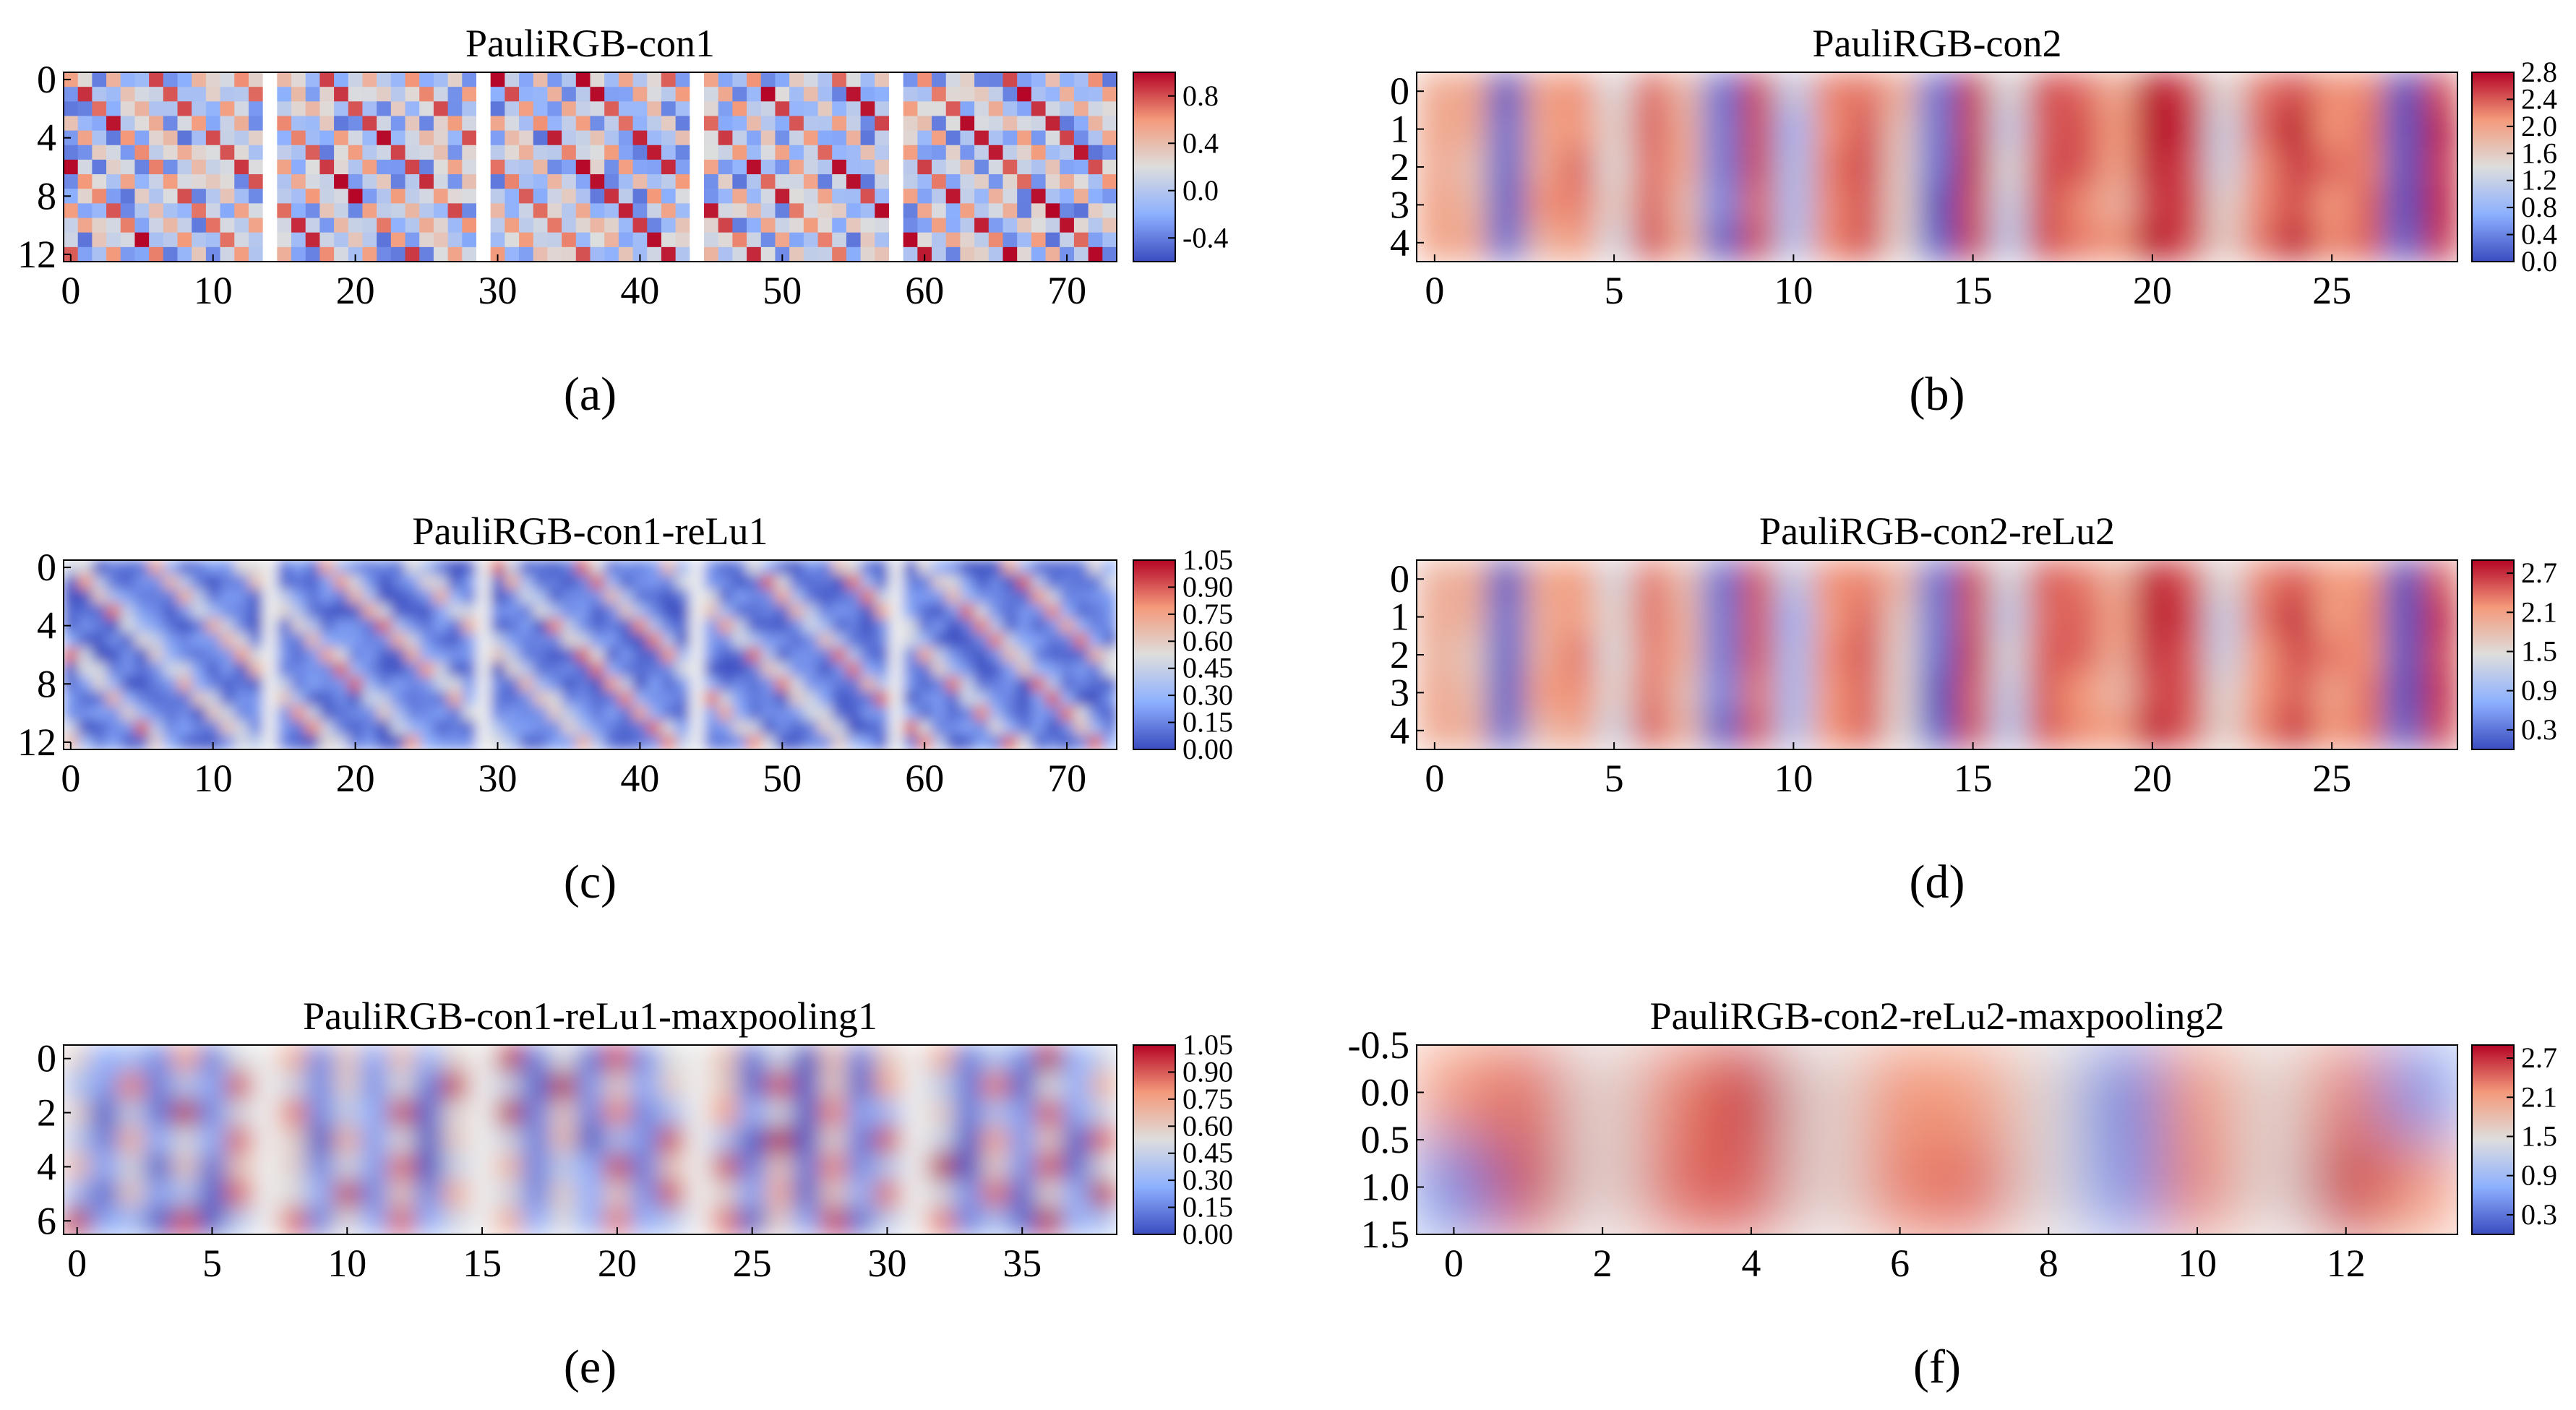  I want to click on heatmap-cells, so click(1937, 1139).